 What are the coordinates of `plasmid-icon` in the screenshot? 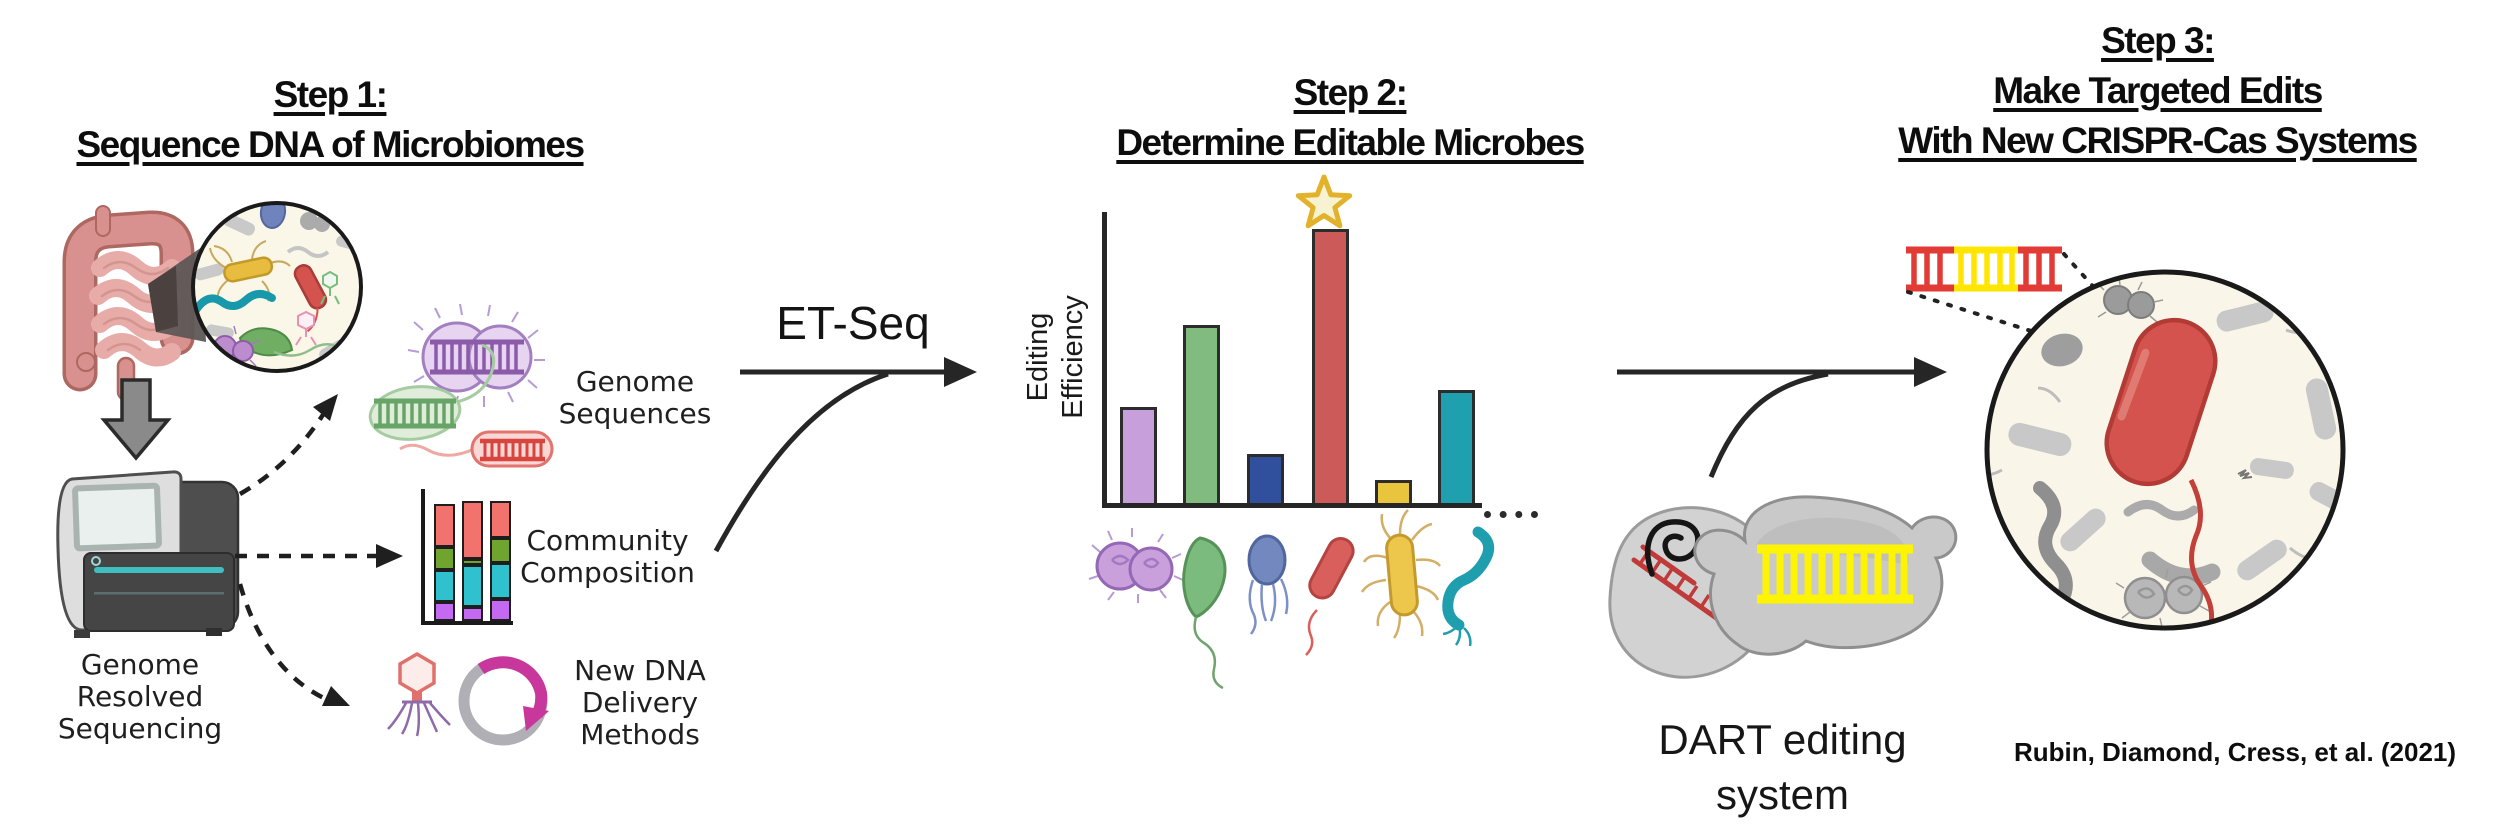 It's located at (503, 701).